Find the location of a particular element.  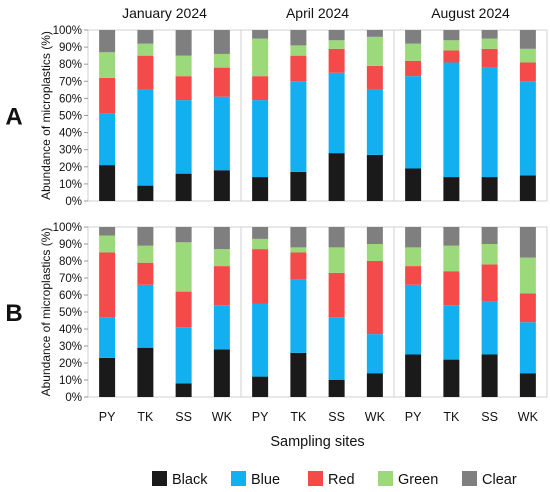

bar-a-august-2024-ss-blue is located at coordinates (489, 122).